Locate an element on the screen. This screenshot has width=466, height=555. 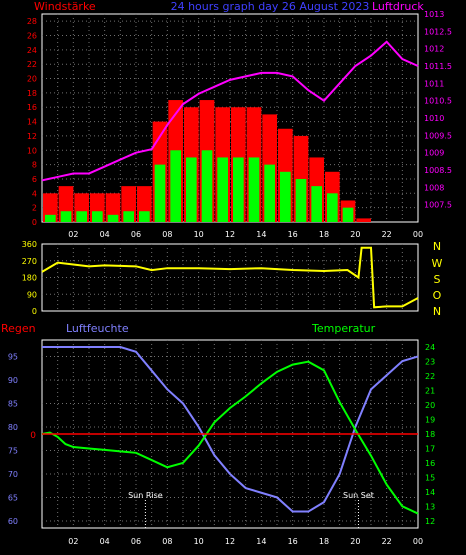
direction-label-n-bottom: N is located at coordinates (437, 311).